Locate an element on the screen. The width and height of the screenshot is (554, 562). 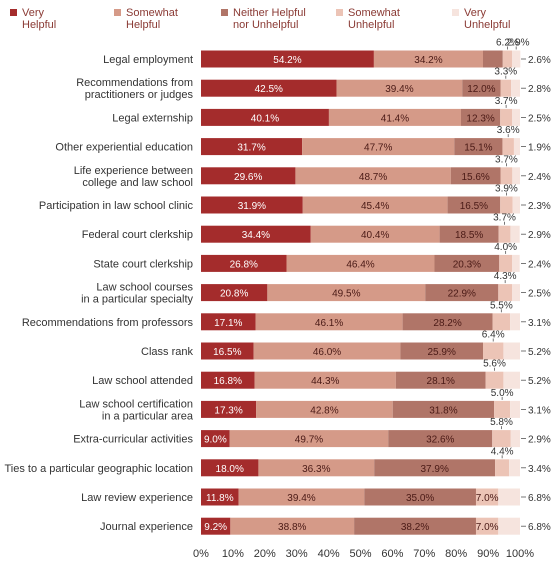
data-label: 17.1% is located at coordinates (228, 323).